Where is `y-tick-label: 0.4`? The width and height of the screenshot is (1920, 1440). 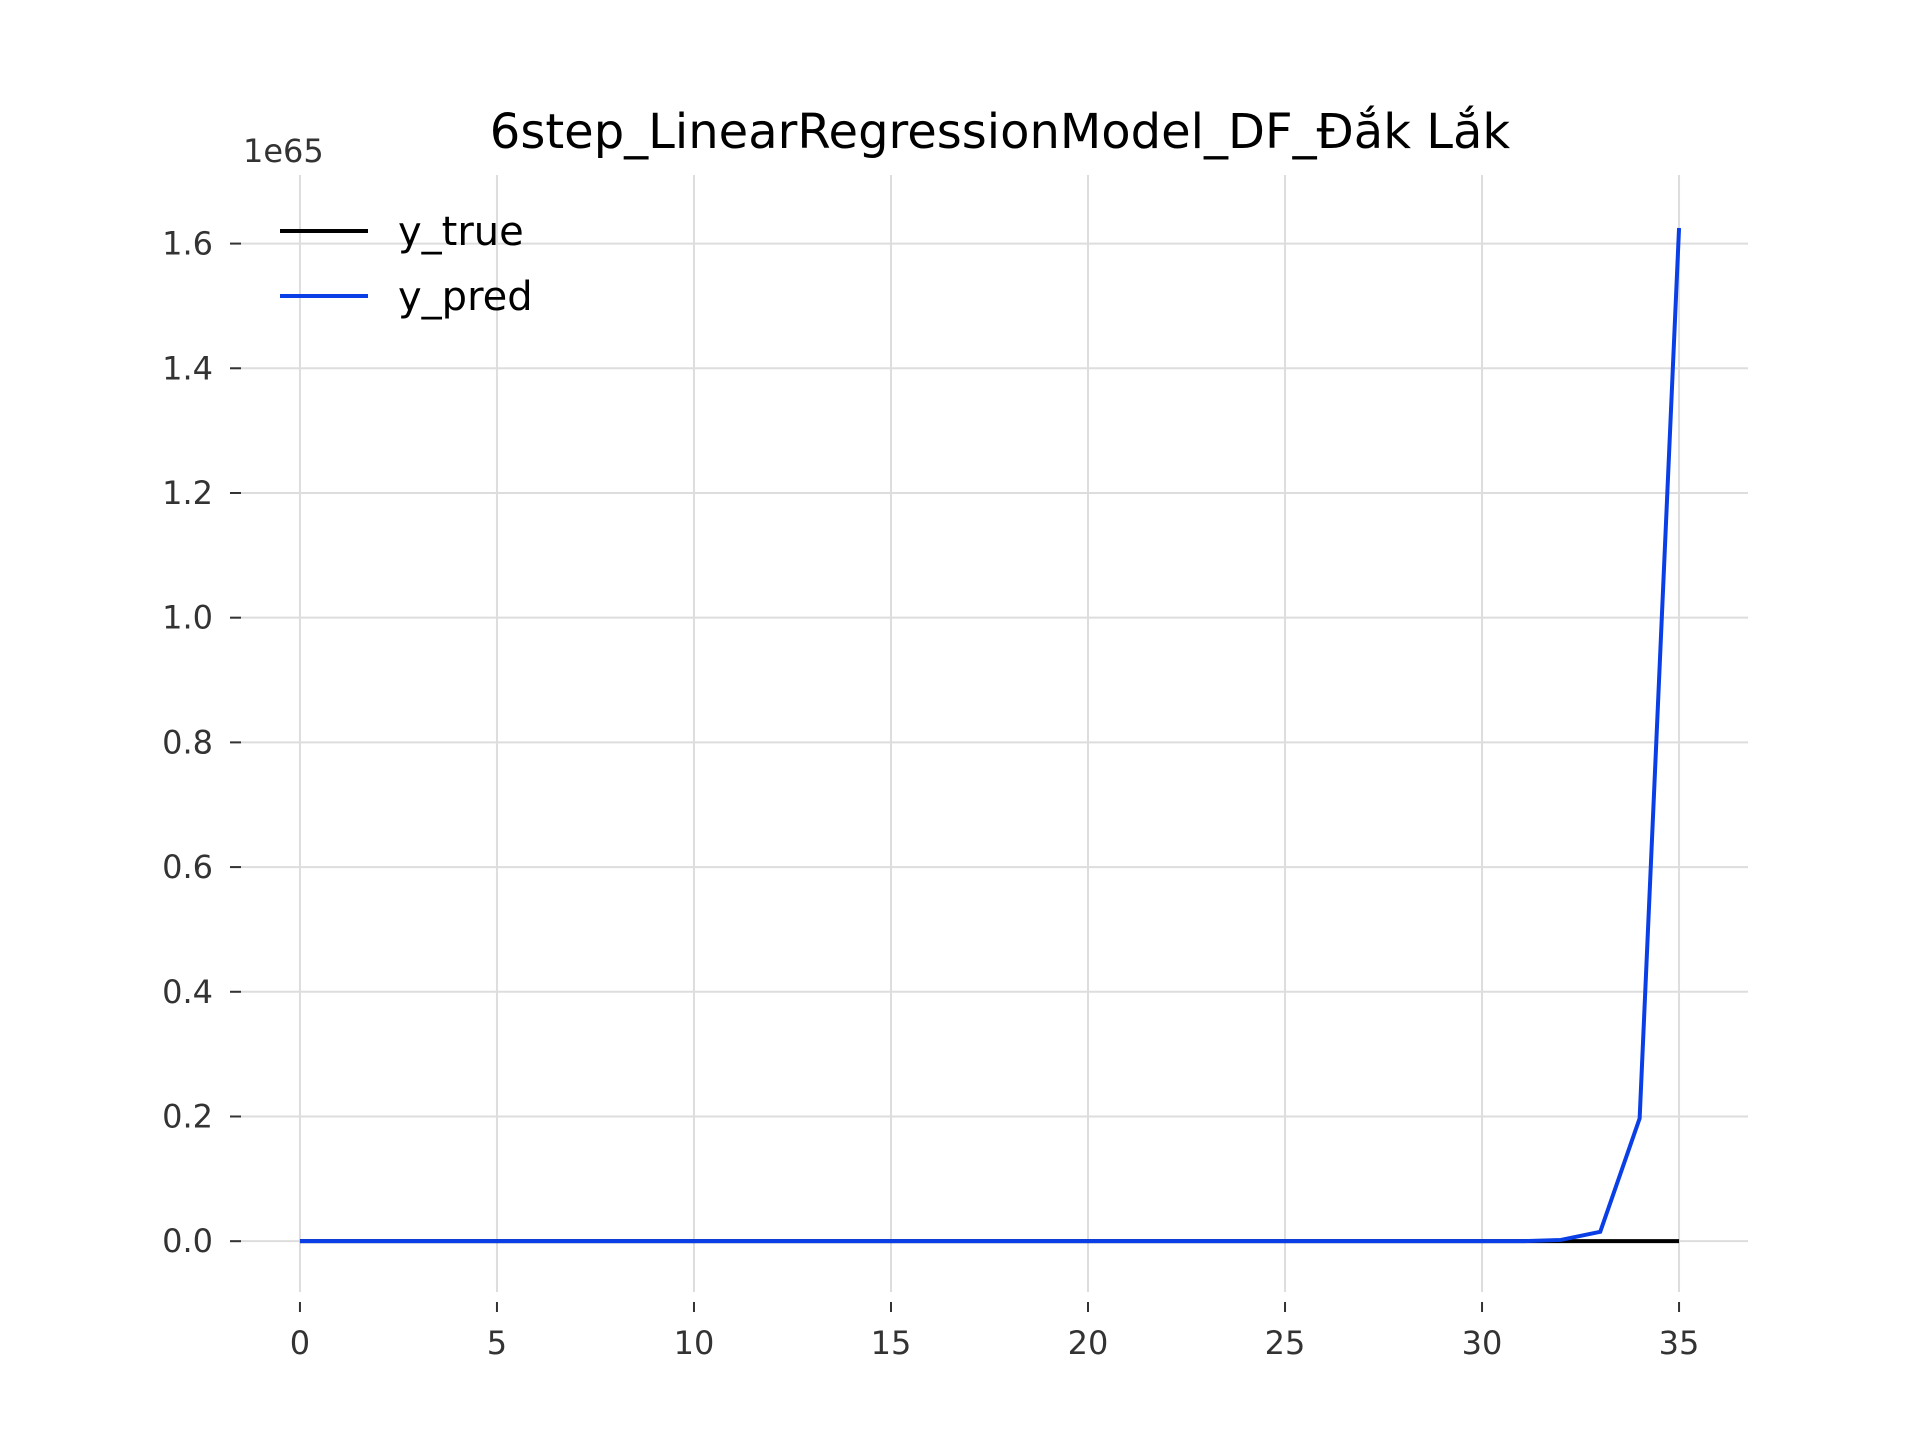 y-tick-label: 0.4 is located at coordinates (187, 992).